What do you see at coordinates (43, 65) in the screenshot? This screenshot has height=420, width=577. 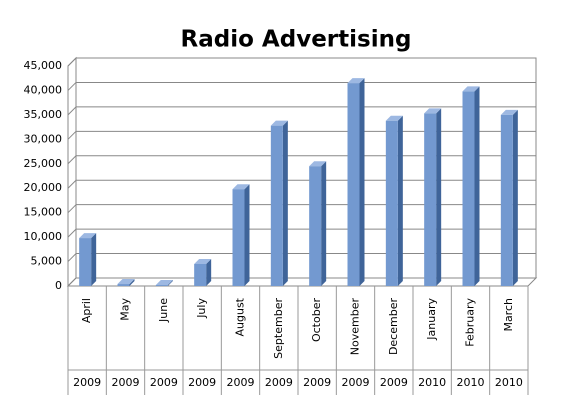 I see `y-tick-label: 45,000` at bounding box center [43, 65].